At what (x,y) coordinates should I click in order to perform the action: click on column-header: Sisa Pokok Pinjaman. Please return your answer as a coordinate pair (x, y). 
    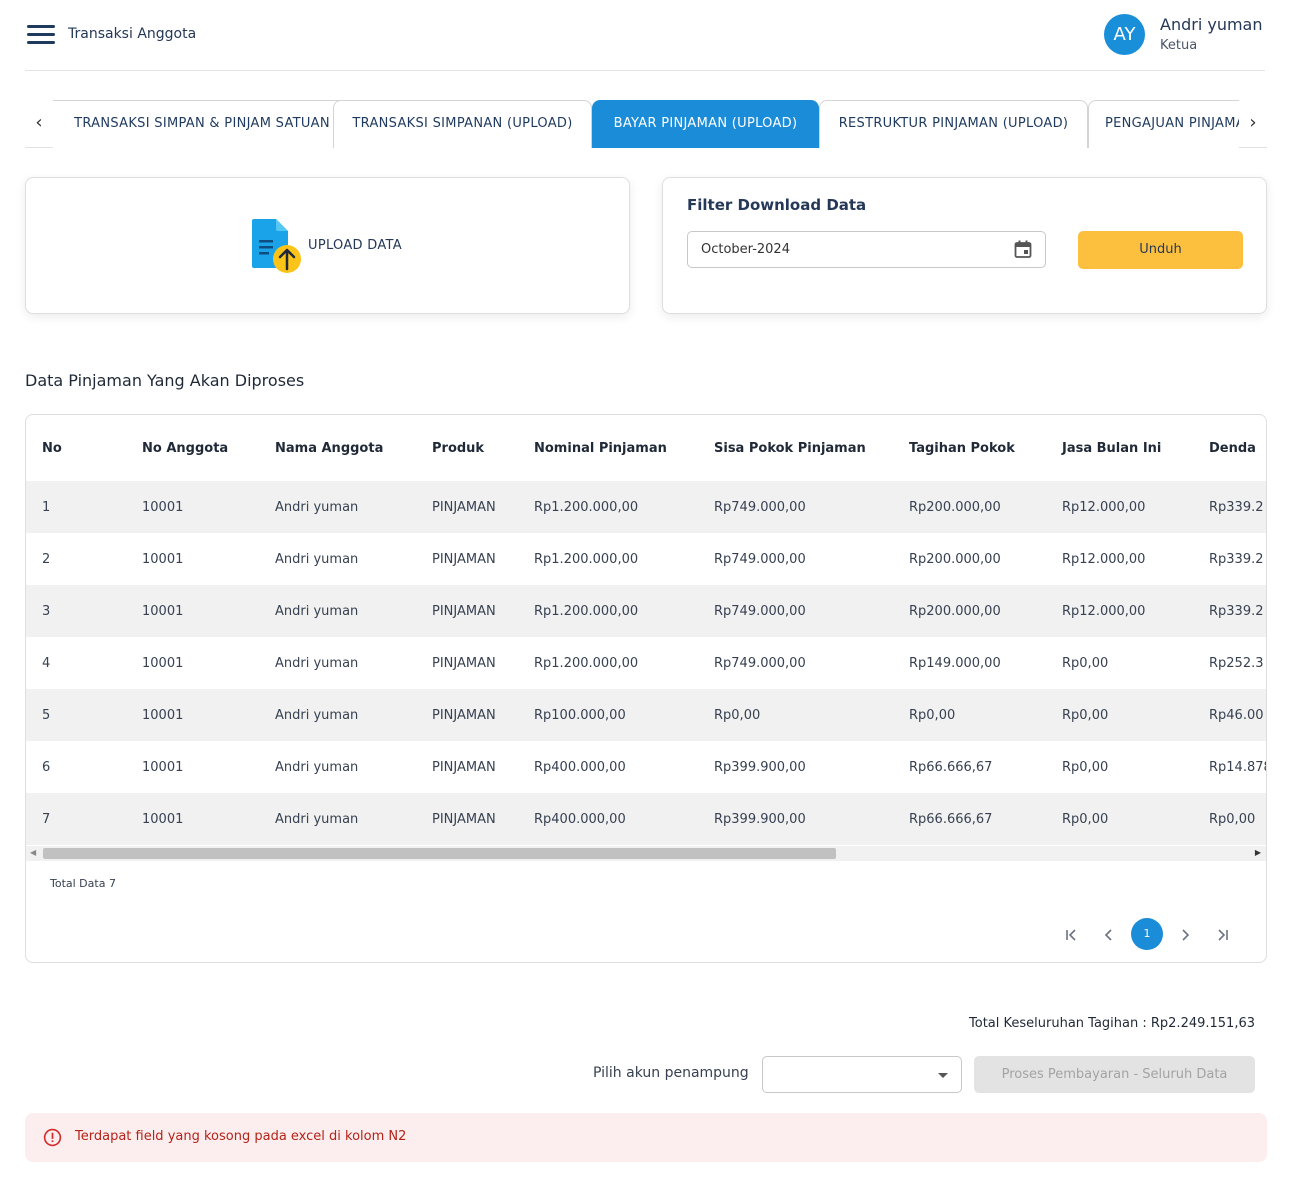
    Looking at the image, I should click on (790, 448).